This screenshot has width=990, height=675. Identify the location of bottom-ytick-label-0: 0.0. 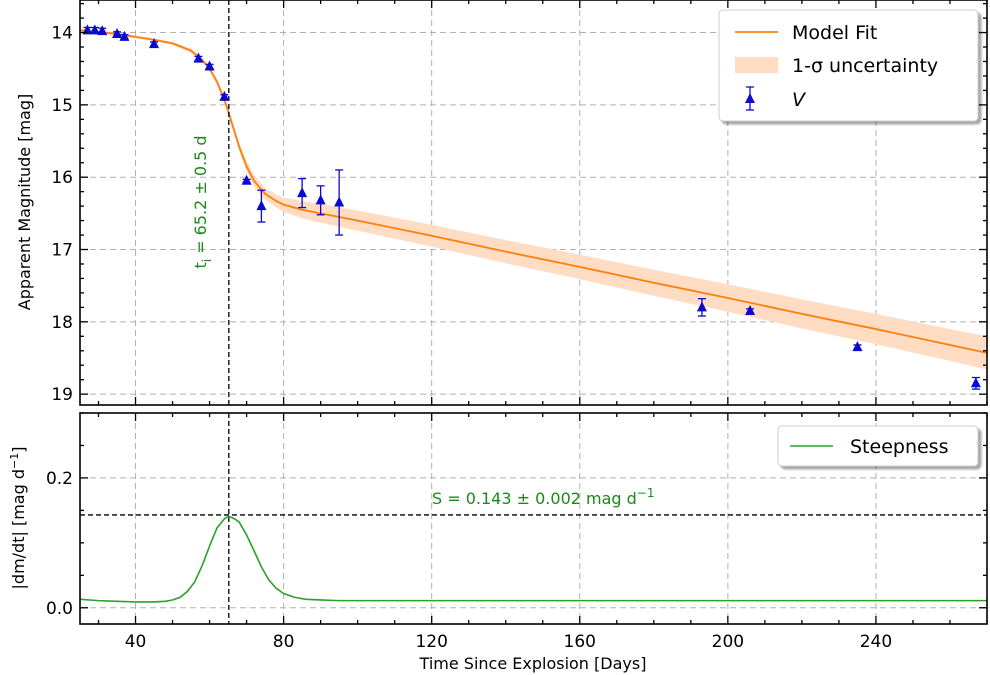
(59, 609).